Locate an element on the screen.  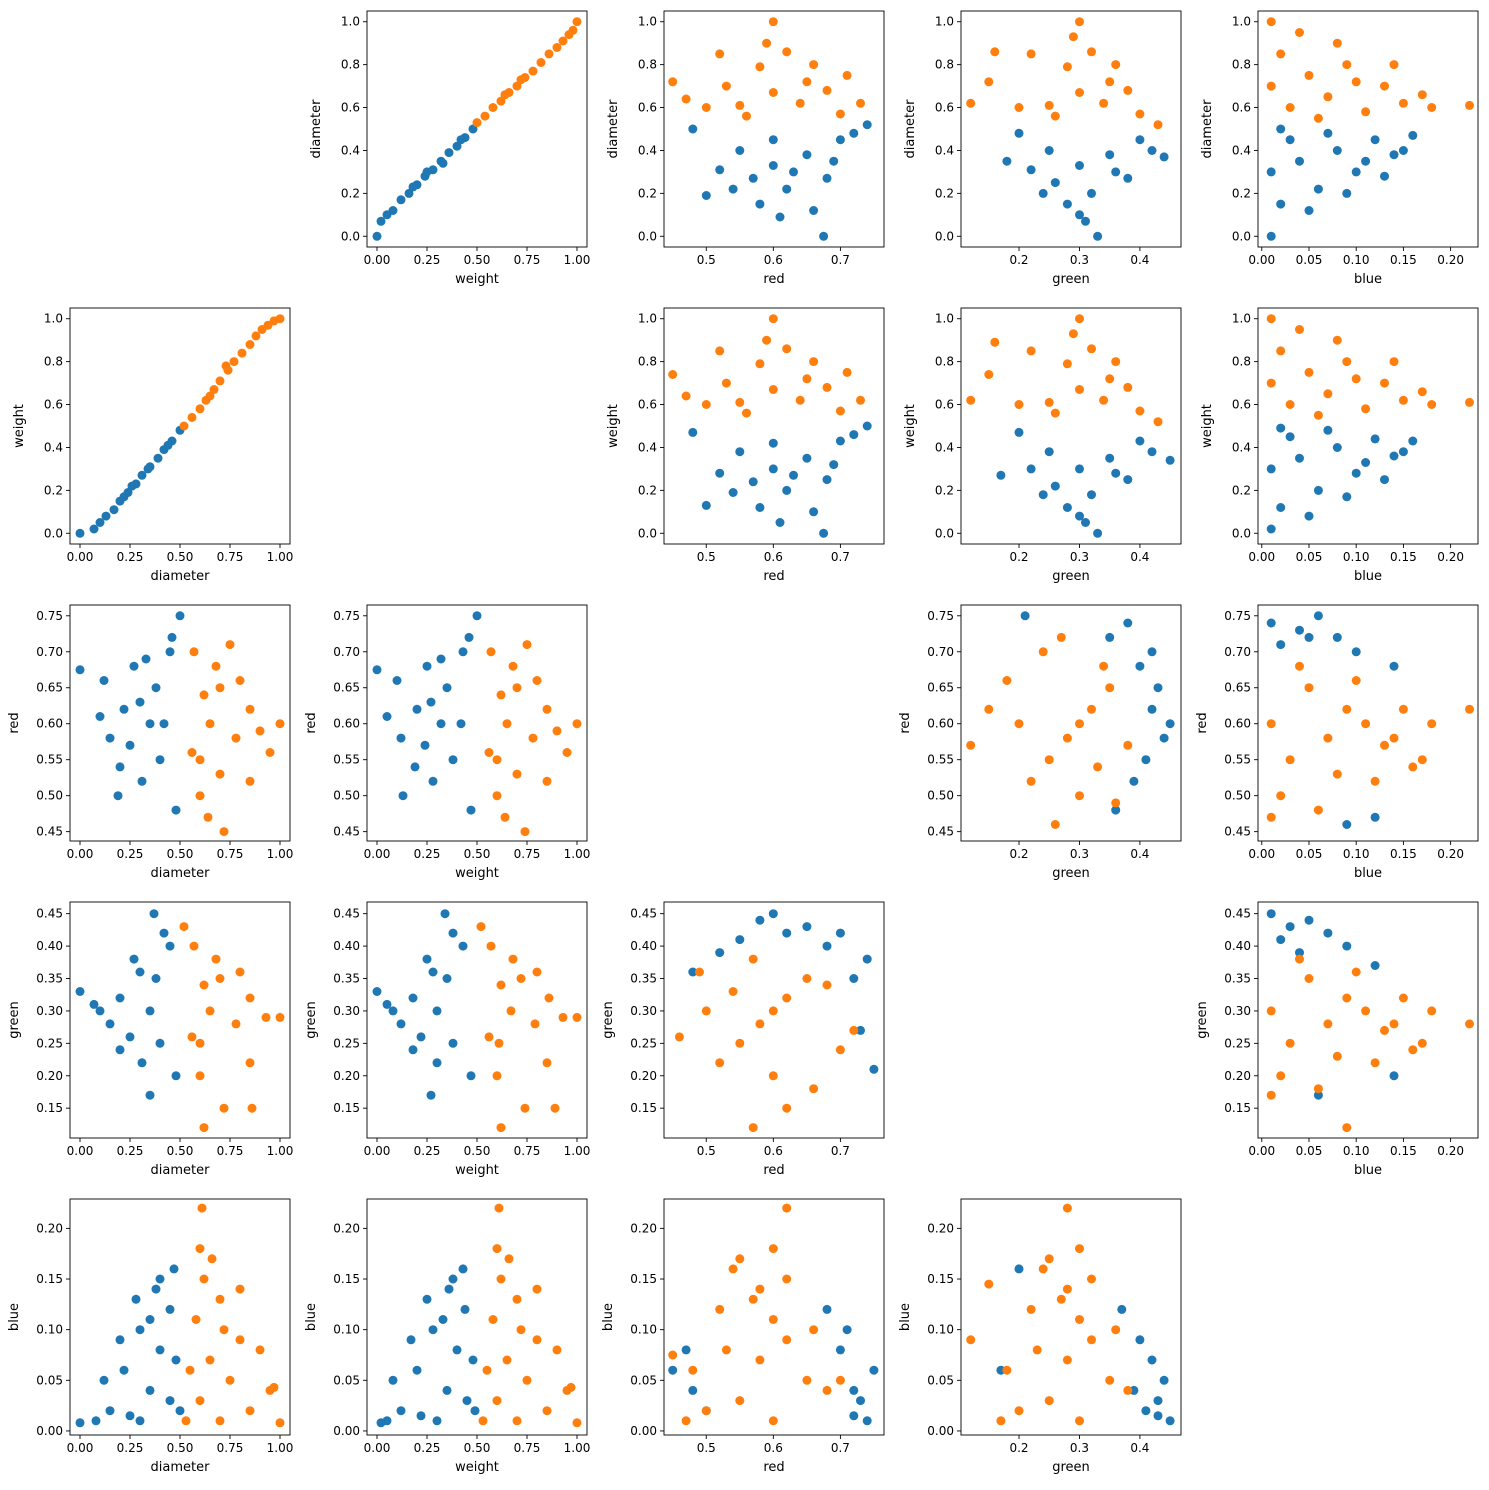
y-axis-label: weight is located at coordinates (1207, 426).